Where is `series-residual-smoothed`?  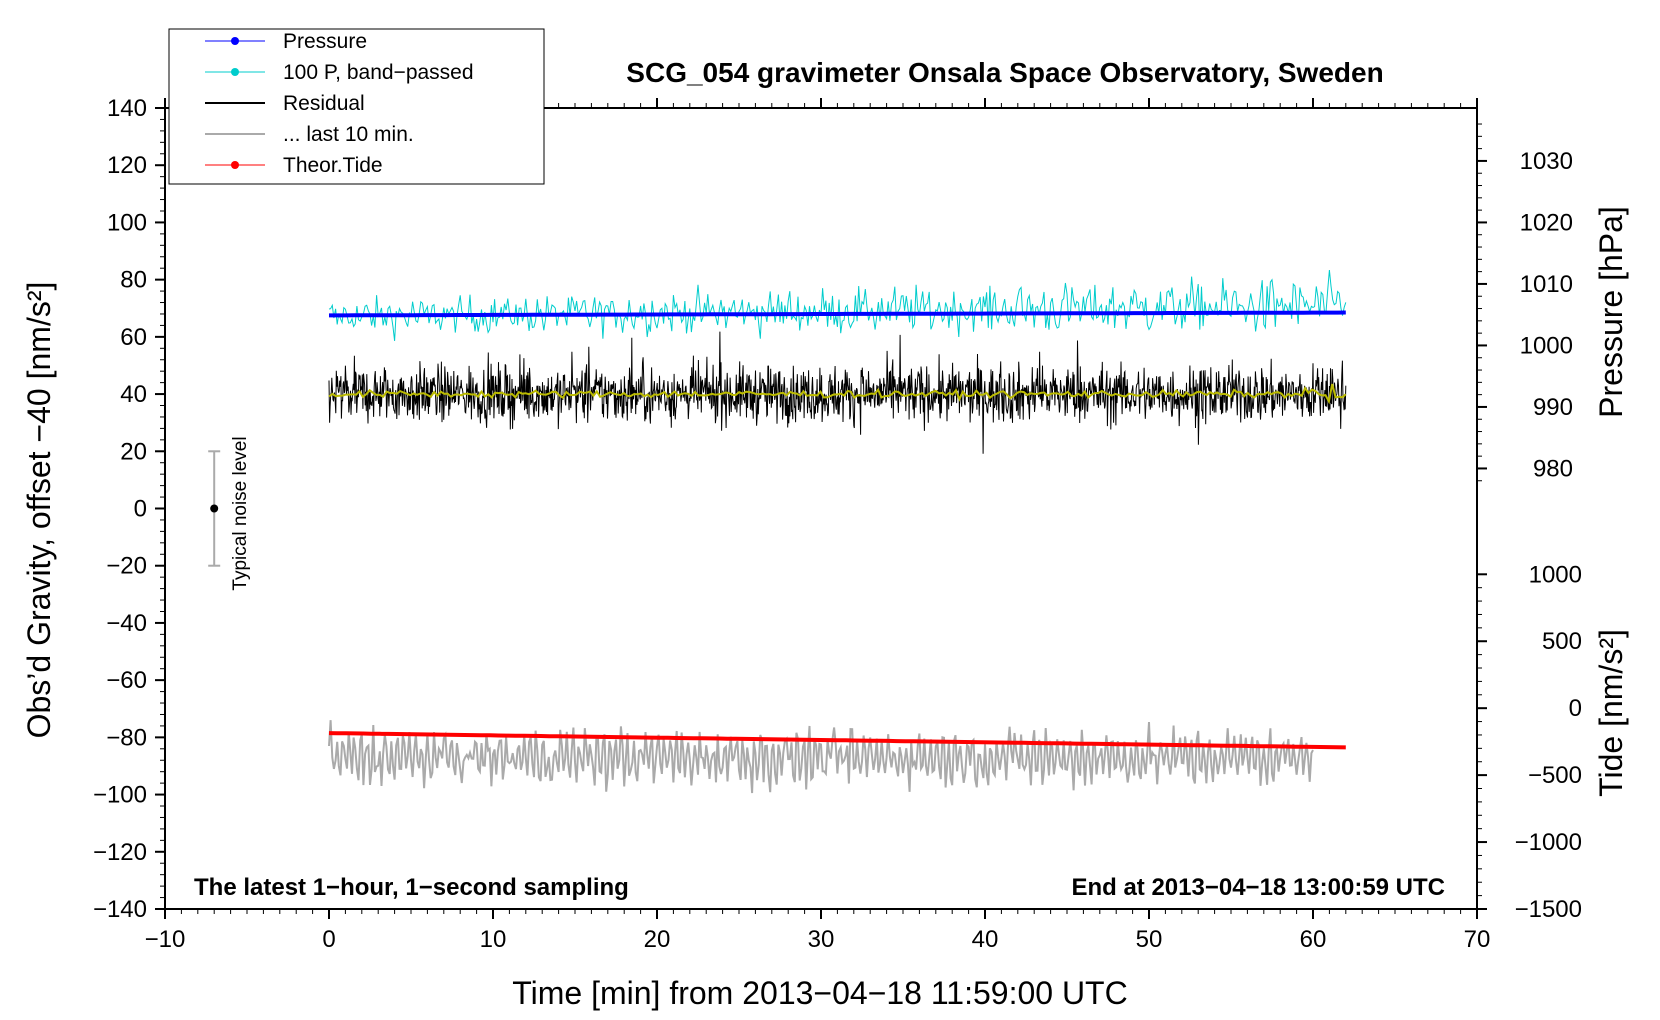
series-residual-smoothed is located at coordinates (837, 394).